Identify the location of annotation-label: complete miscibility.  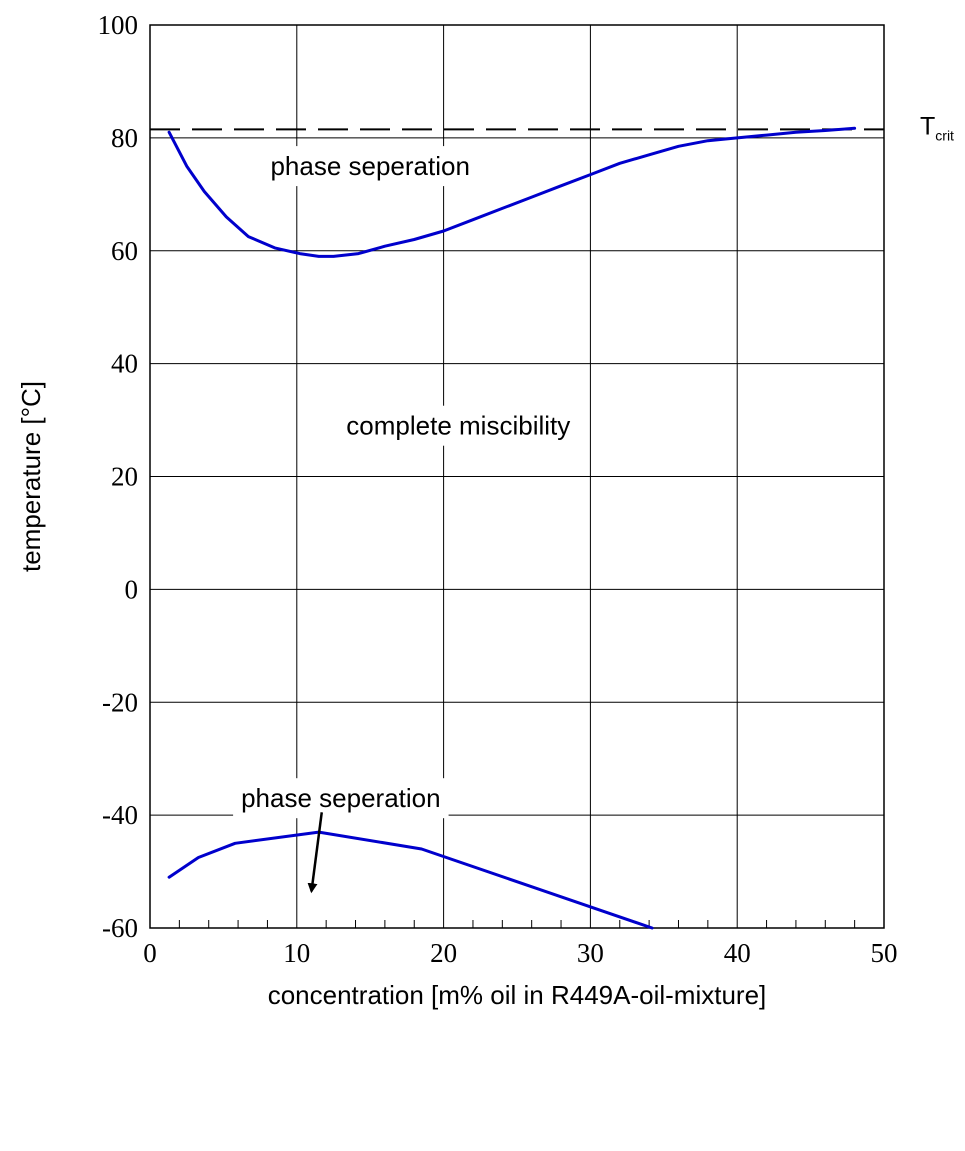
(458, 426).